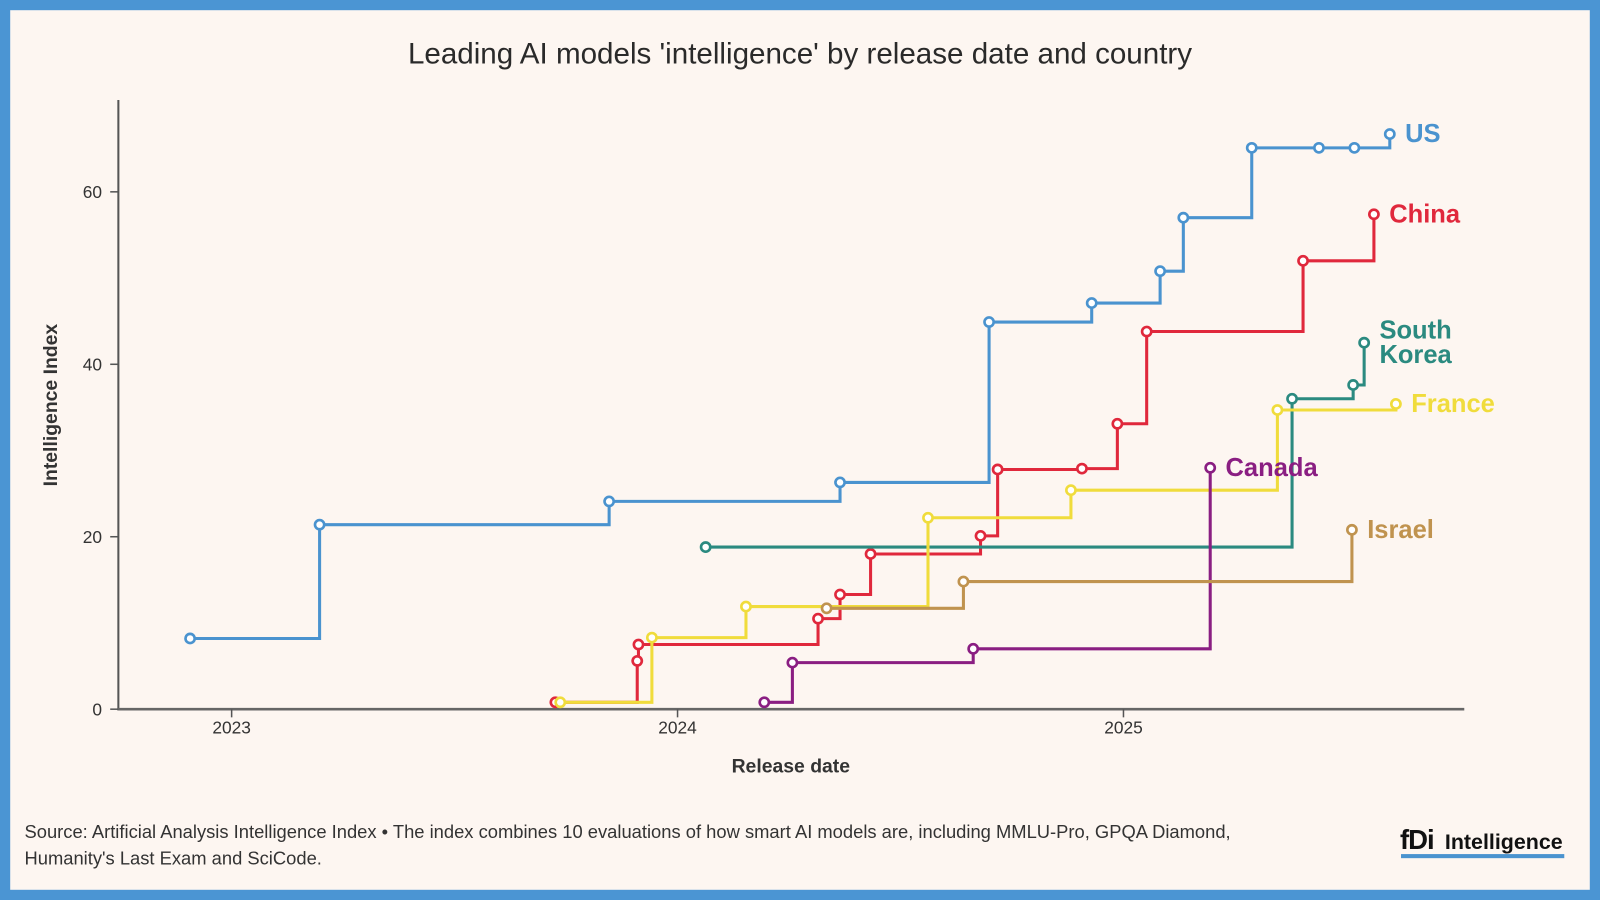  What do you see at coordinates (92, 537) in the screenshot?
I see `y-tick-label: 20` at bounding box center [92, 537].